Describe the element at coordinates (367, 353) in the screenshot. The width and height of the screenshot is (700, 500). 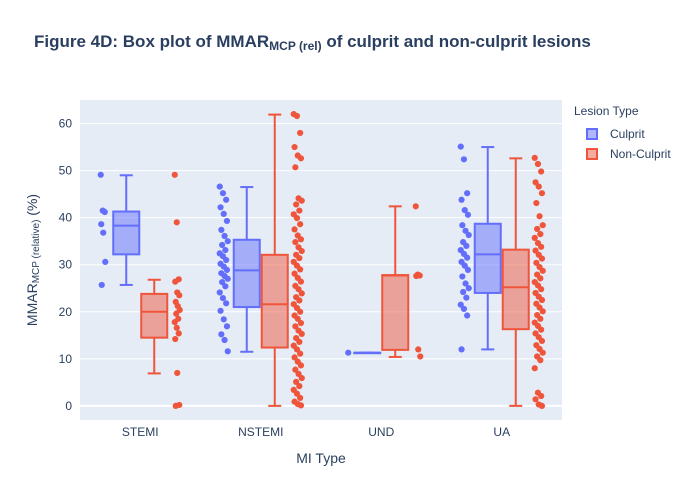
I see `box-culprit-und` at that location.